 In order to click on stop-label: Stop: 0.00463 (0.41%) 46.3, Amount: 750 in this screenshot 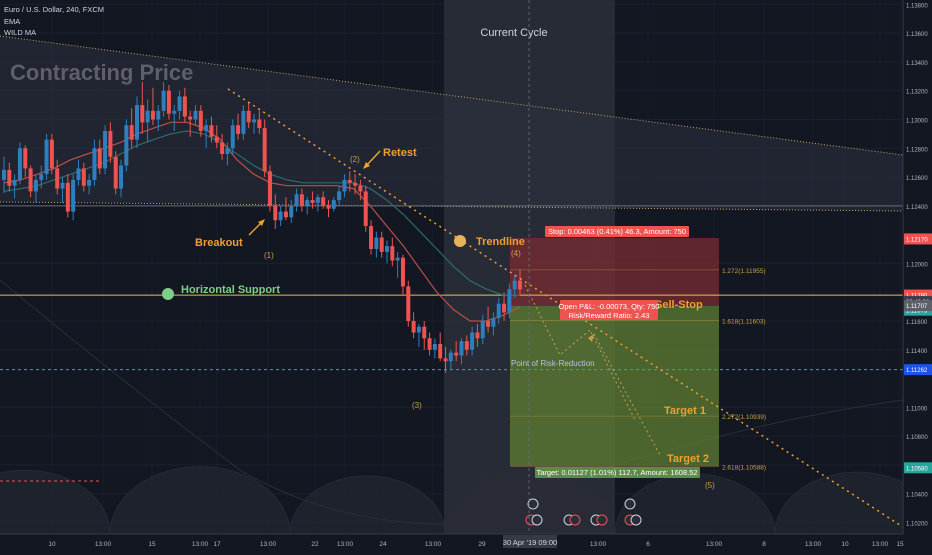, I will do `click(617, 231)`.